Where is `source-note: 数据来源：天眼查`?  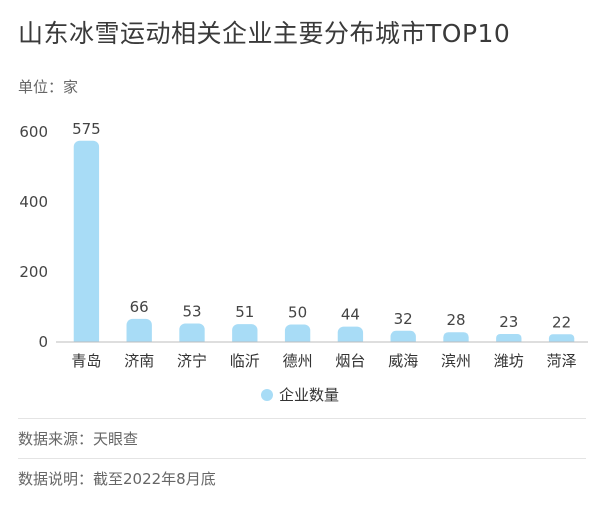
source-note: 数据来源：天眼查 is located at coordinates (78, 439).